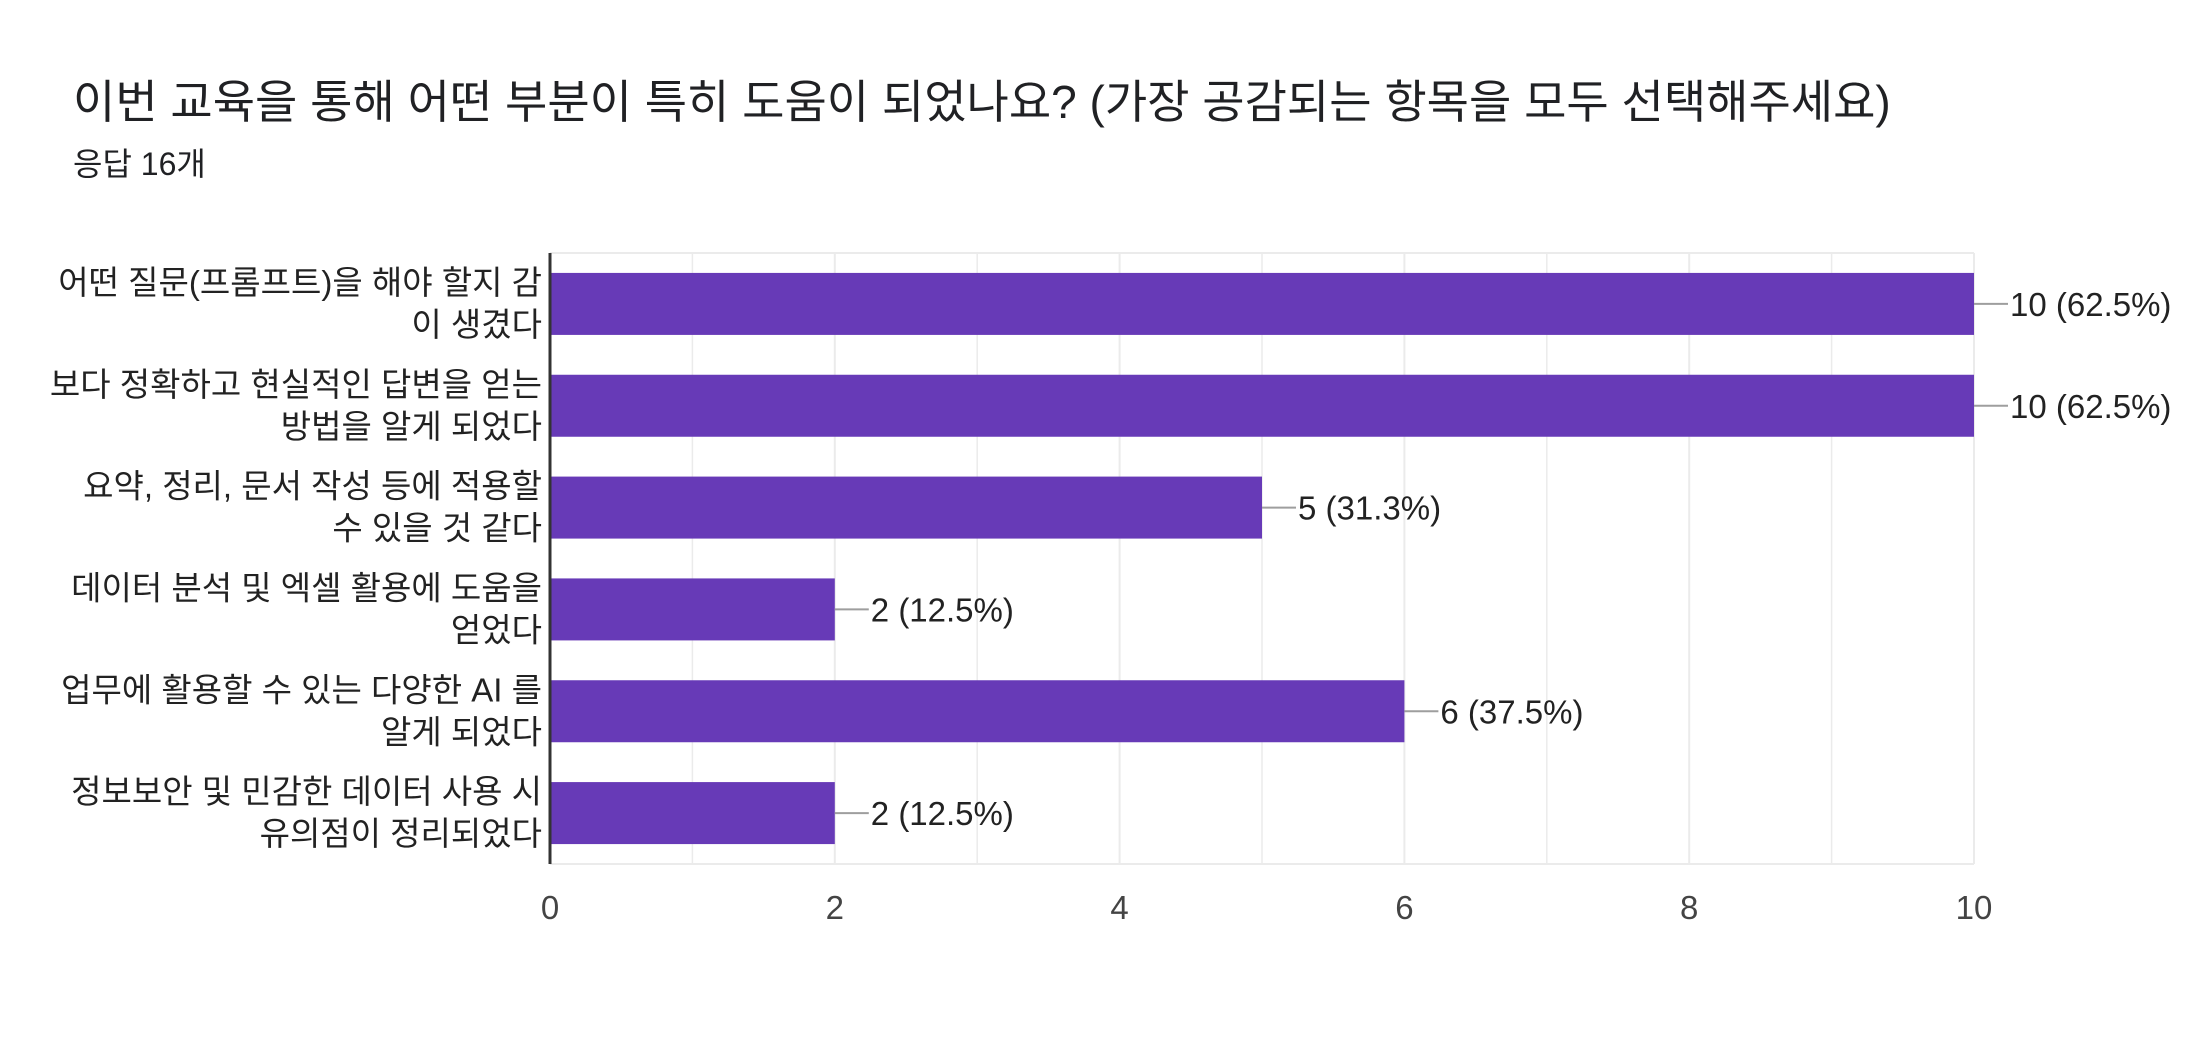 This screenshot has width=2196, height=1044. What do you see at coordinates (437, 528) in the screenshot?
I see `category-label-line: 수 있을 것 같다` at bounding box center [437, 528].